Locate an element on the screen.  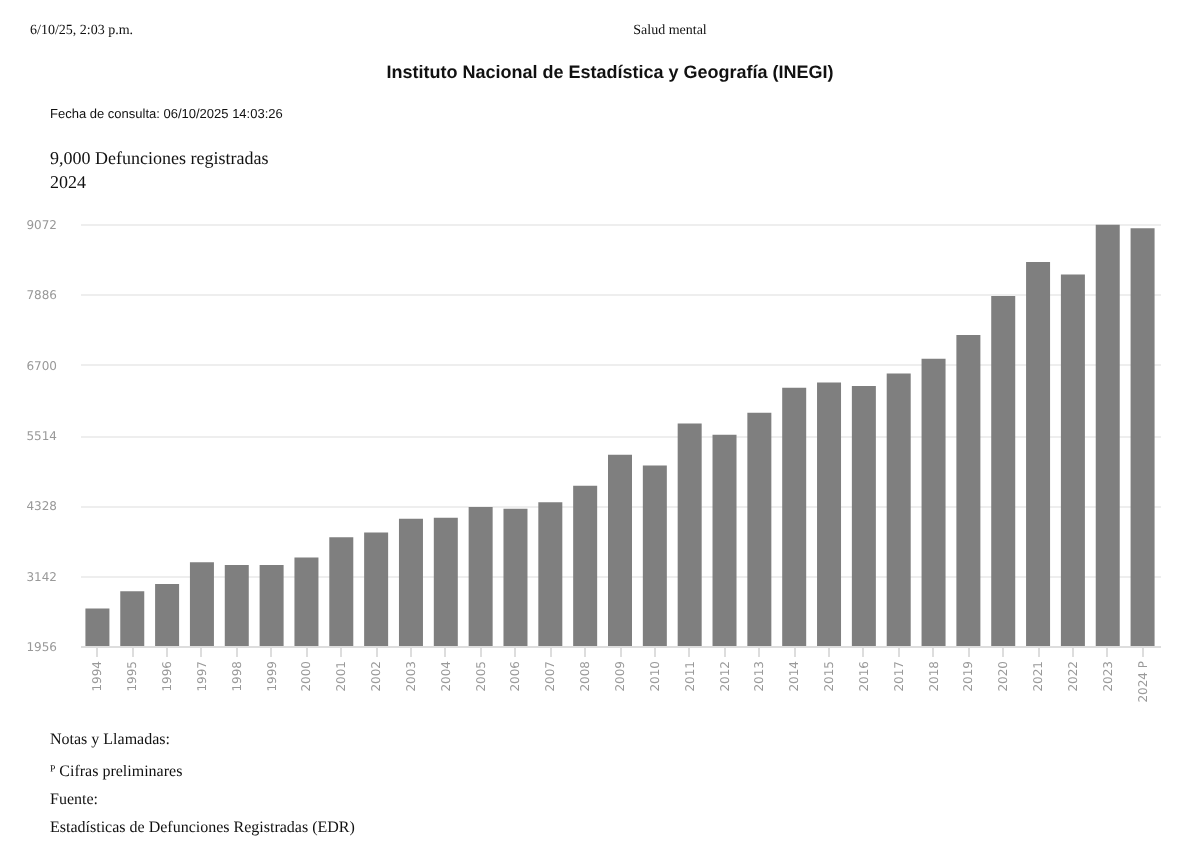
text: ᴾ Cifras preliminares is located at coordinates (116, 771).